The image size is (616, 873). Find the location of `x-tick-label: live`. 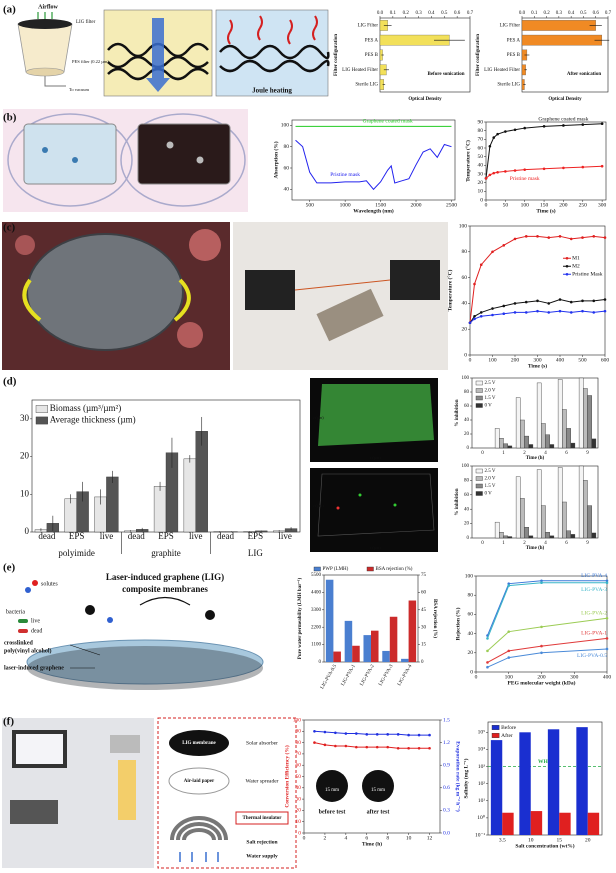

x-tick-label: live is located at coordinates (196, 536).